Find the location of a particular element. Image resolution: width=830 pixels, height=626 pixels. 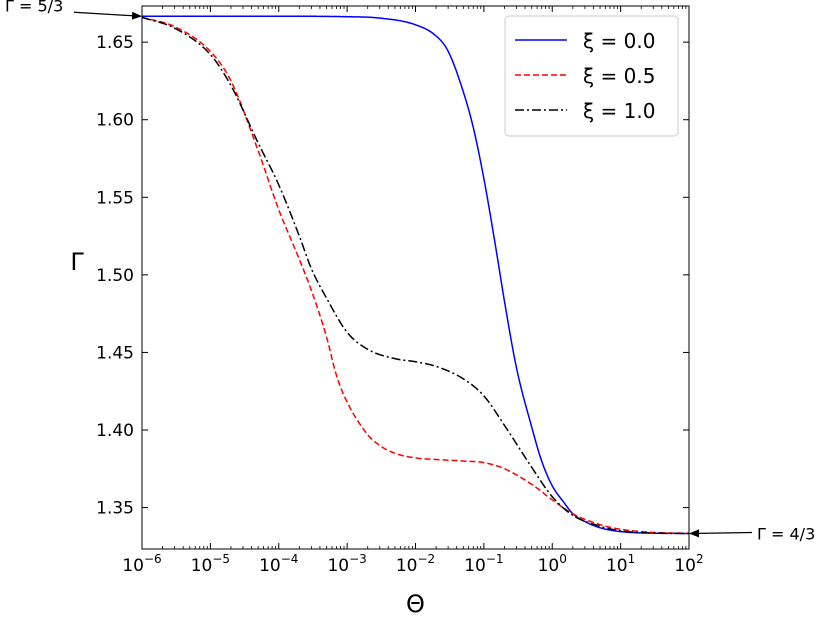

x-axis-title: Θ is located at coordinates (415, 604).